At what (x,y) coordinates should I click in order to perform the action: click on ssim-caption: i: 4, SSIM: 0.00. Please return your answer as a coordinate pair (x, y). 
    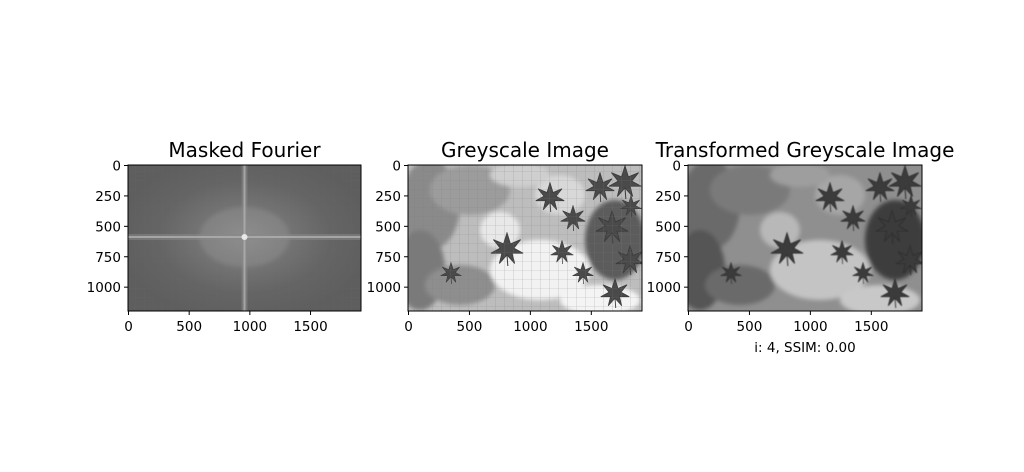
    Looking at the image, I should click on (804, 348).